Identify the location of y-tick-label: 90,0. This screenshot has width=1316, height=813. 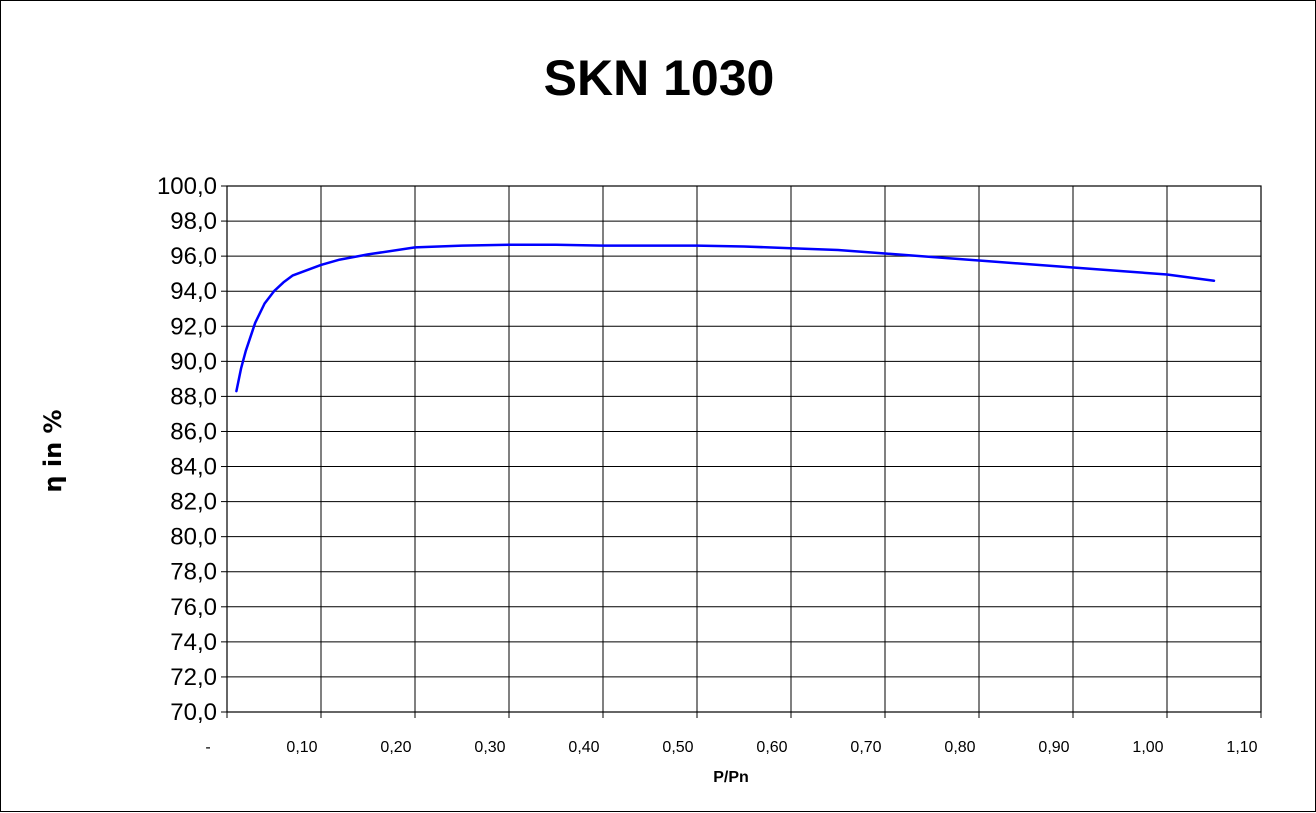
(193, 361).